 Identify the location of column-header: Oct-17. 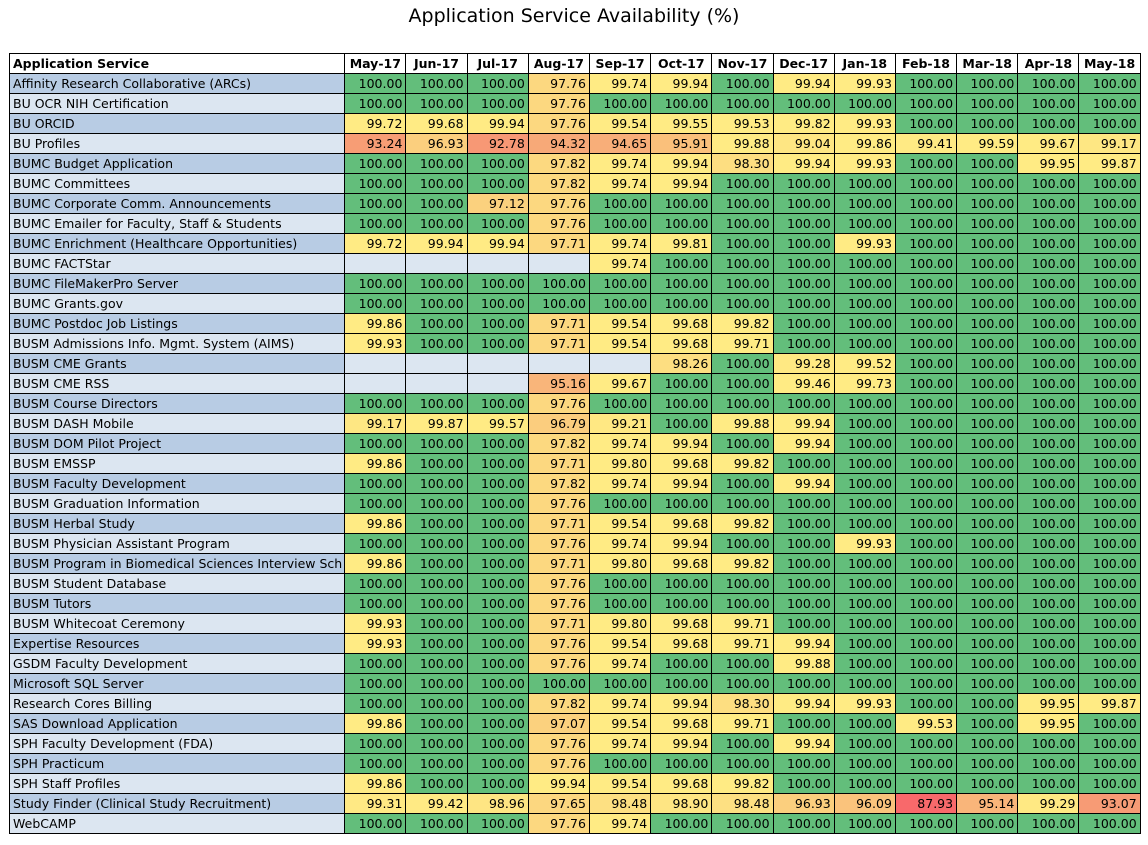
(681, 63).